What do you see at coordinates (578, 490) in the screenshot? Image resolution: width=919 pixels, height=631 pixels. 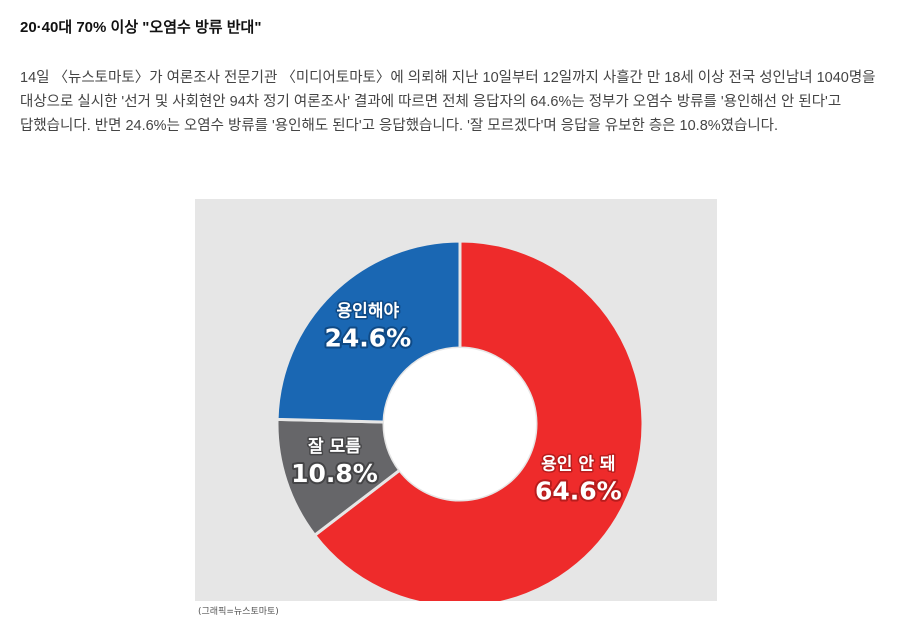 I see `slice-value-1: 64.6%` at bounding box center [578, 490].